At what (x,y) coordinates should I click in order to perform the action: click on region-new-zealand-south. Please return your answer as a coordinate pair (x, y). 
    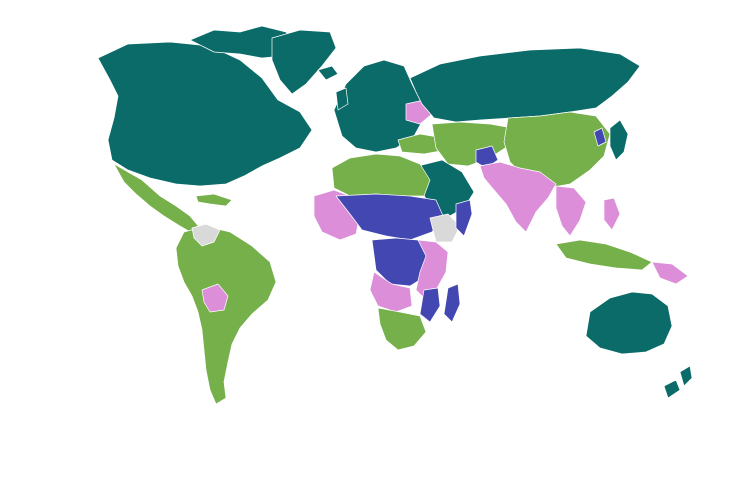
    Looking at the image, I should click on (672, 389).